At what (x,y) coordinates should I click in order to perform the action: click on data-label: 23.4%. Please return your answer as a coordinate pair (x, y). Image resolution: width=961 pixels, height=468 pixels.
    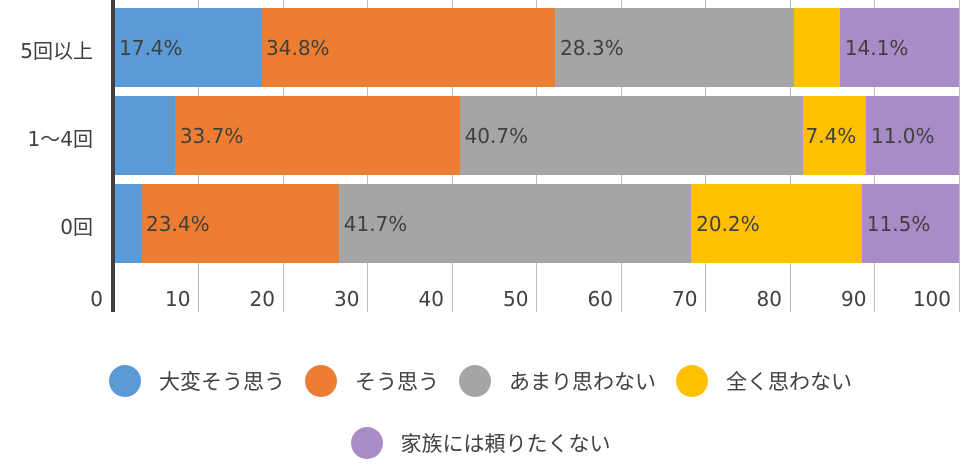
    Looking at the image, I should click on (178, 223).